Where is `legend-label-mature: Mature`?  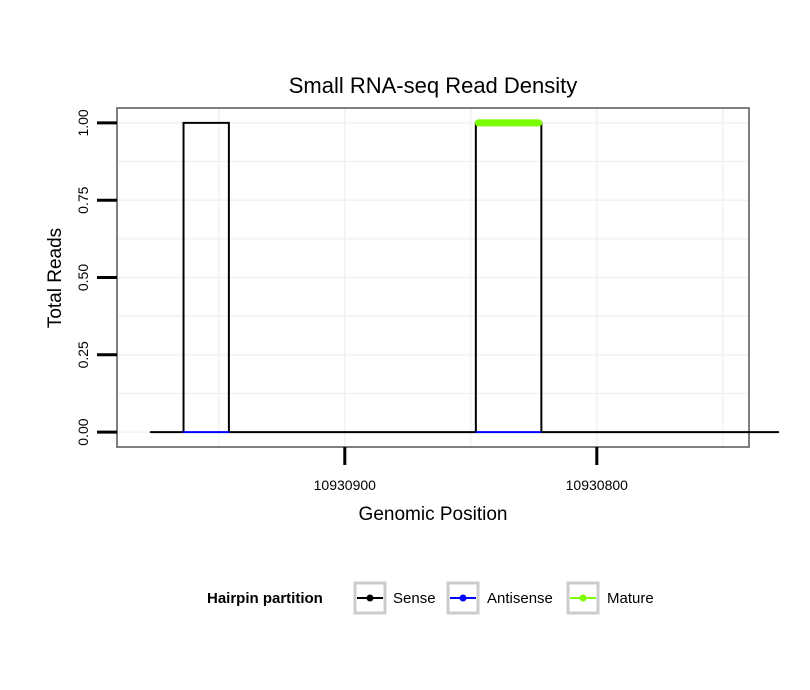
legend-label-mature: Mature is located at coordinates (630, 598).